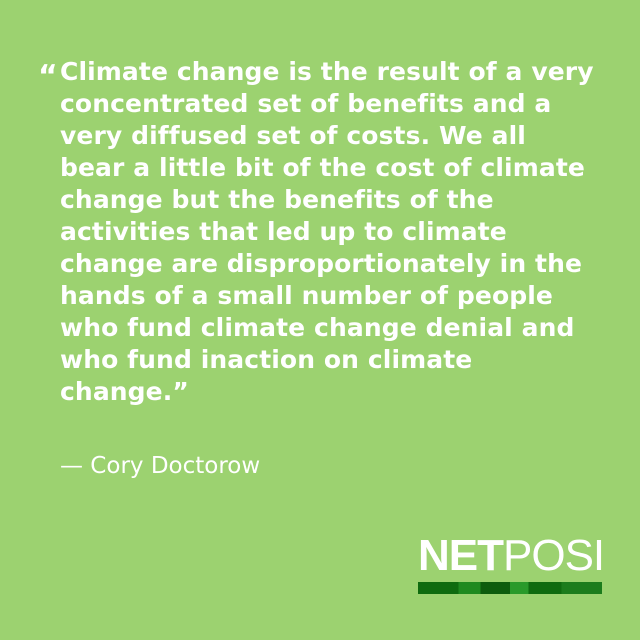  Describe the element at coordinates (48, 76) in the screenshot. I see `open-quote-mark: “` at that location.